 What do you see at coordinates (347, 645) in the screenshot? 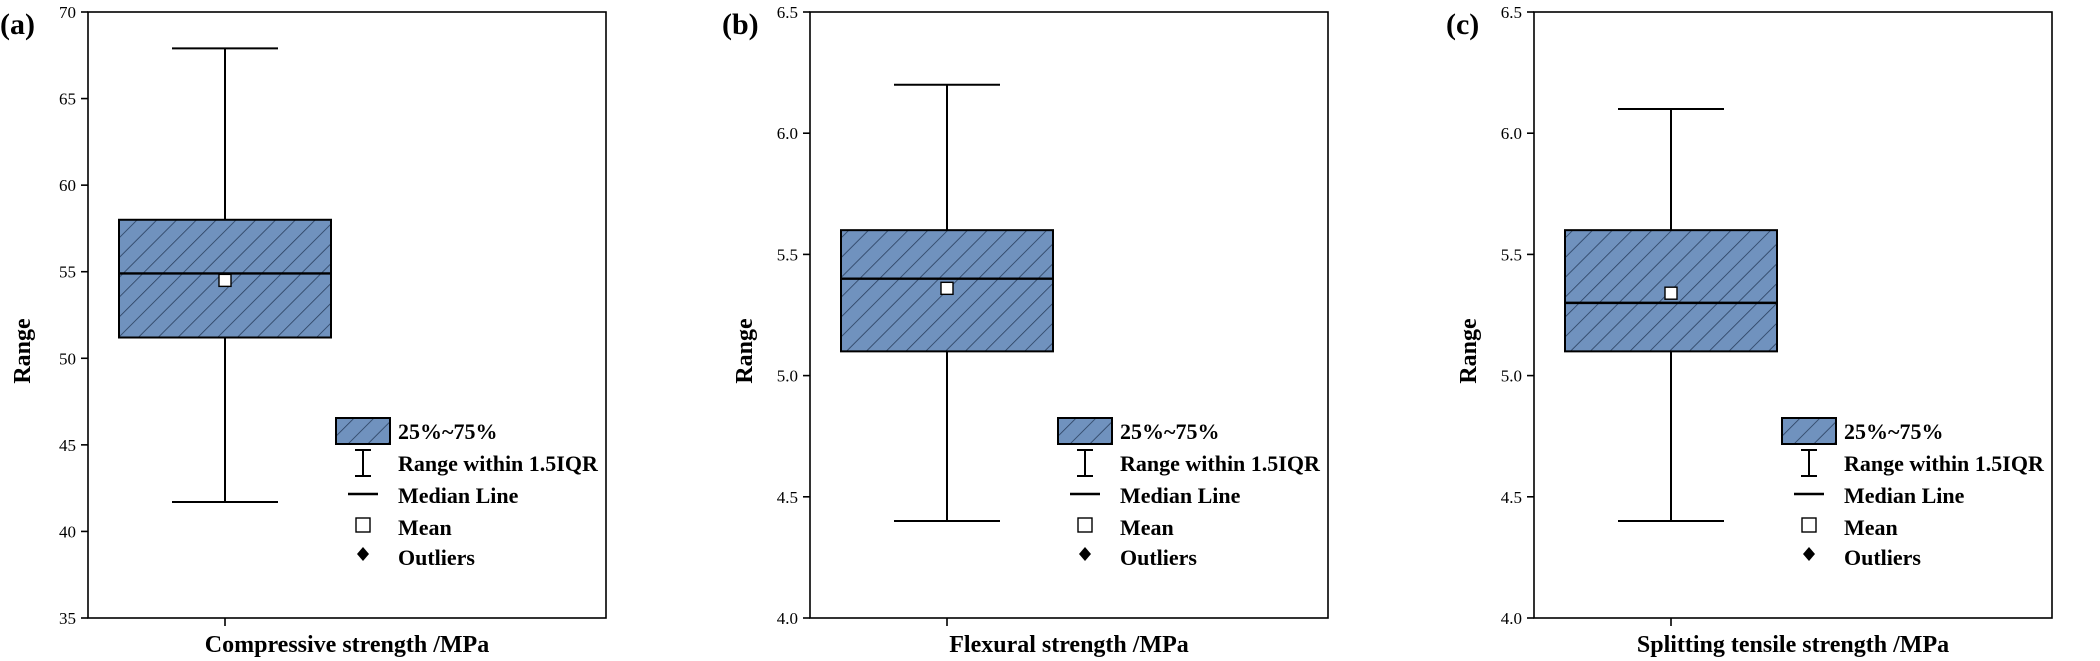
I see `x-axis-title: Compressive strength /MPa` at bounding box center [347, 645].